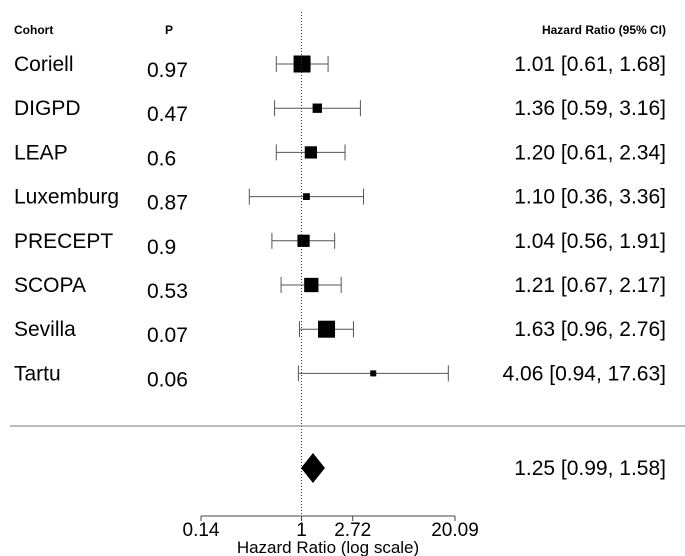 The height and width of the screenshot is (556, 685). Describe the element at coordinates (340, 332) in the screenshot. I see `forest-row: Sevilla 0.07 1.63 [0.96, 2.76]` at that location.